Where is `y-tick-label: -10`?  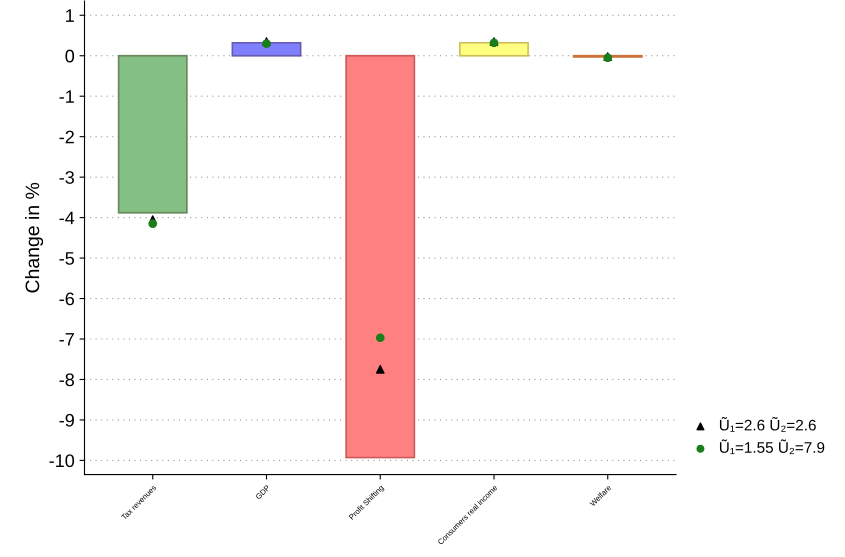 y-tick-label: -10 is located at coordinates (61, 461).